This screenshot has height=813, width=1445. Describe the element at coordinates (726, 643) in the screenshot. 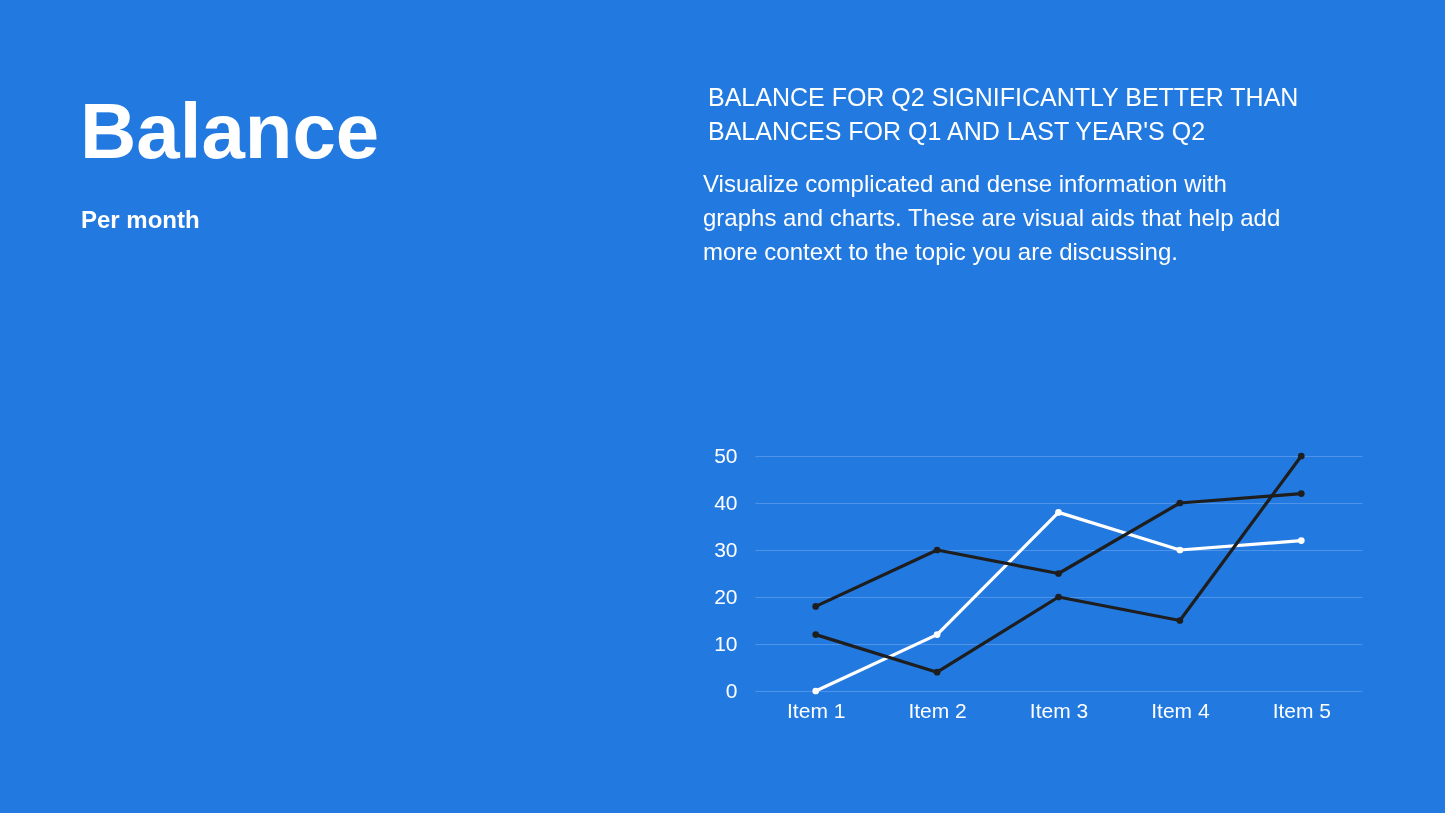

I see `y-tick-label: 10` at that location.